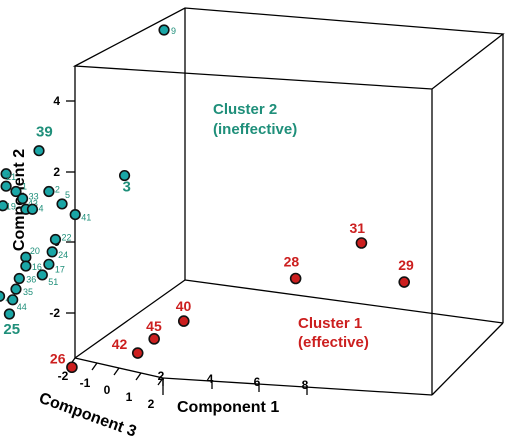  I want to click on point-label: 3, so click(127, 187).